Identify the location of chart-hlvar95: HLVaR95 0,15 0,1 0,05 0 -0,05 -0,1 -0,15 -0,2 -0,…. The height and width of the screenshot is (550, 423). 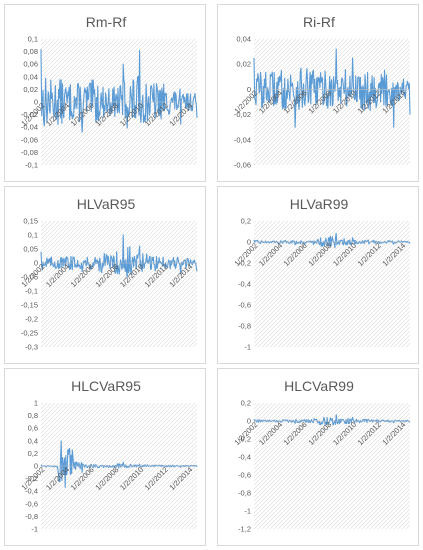
(108, 274).